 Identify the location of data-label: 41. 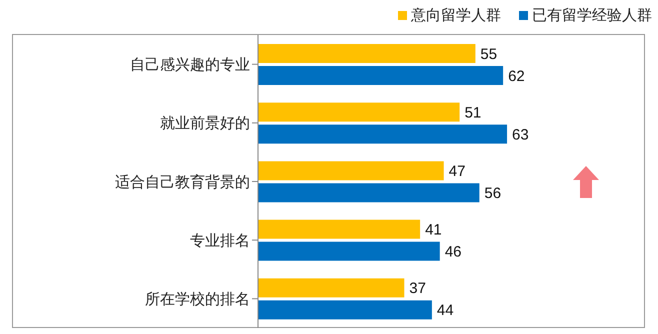
(433, 230).